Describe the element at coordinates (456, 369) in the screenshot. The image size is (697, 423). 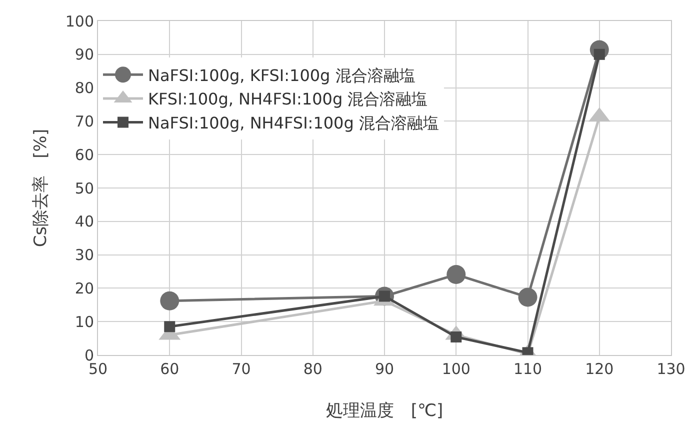
I see `x-tick-label: 100` at that location.